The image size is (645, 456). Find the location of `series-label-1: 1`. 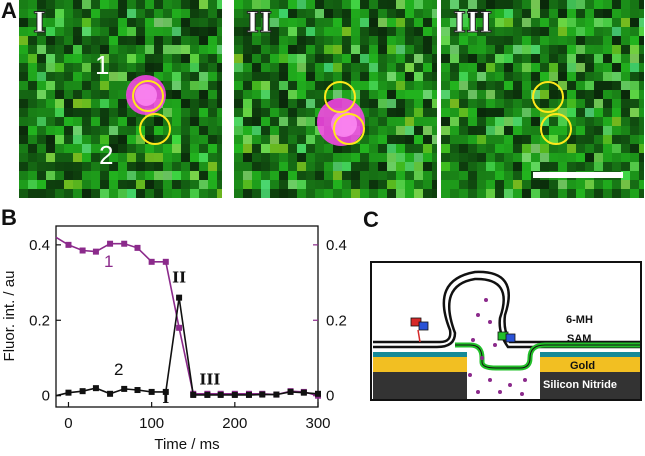

series-label-1: 1 is located at coordinates (108, 261).